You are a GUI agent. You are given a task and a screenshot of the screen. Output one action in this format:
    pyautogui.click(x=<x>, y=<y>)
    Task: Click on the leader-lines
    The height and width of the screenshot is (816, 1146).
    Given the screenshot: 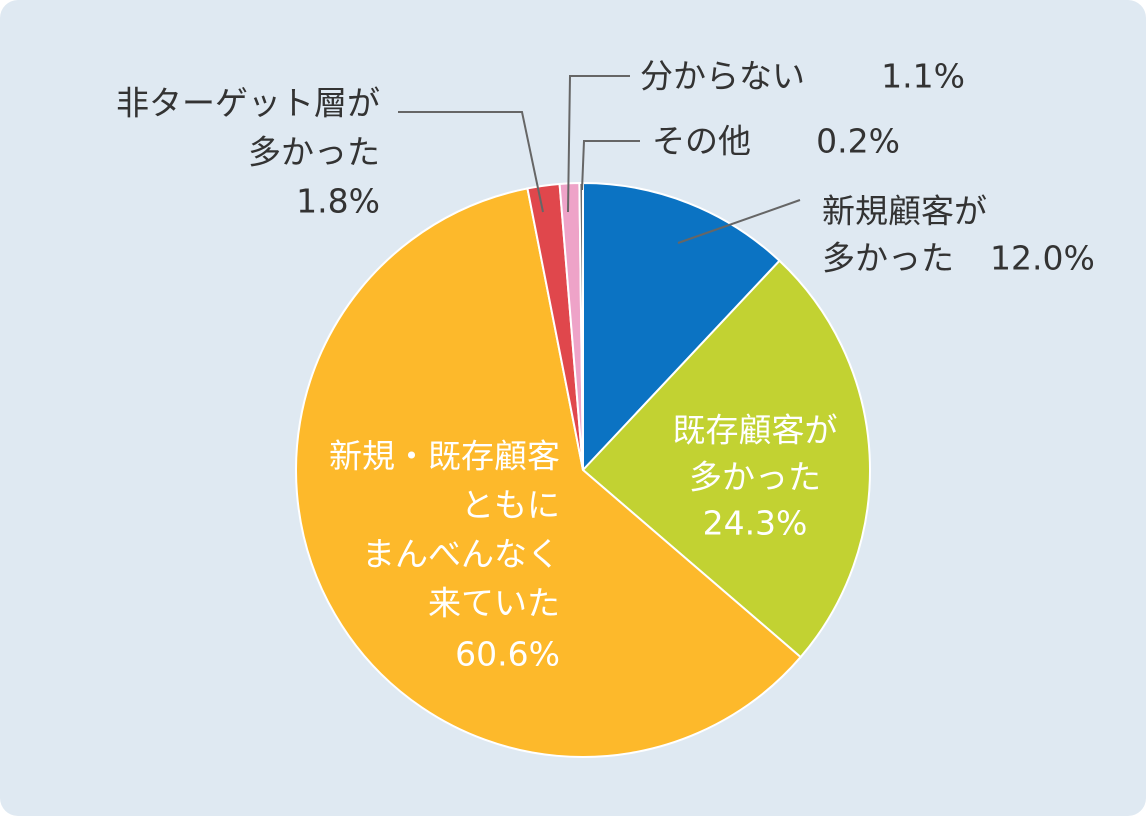 What is the action you would take?
    pyautogui.click(x=599, y=159)
    